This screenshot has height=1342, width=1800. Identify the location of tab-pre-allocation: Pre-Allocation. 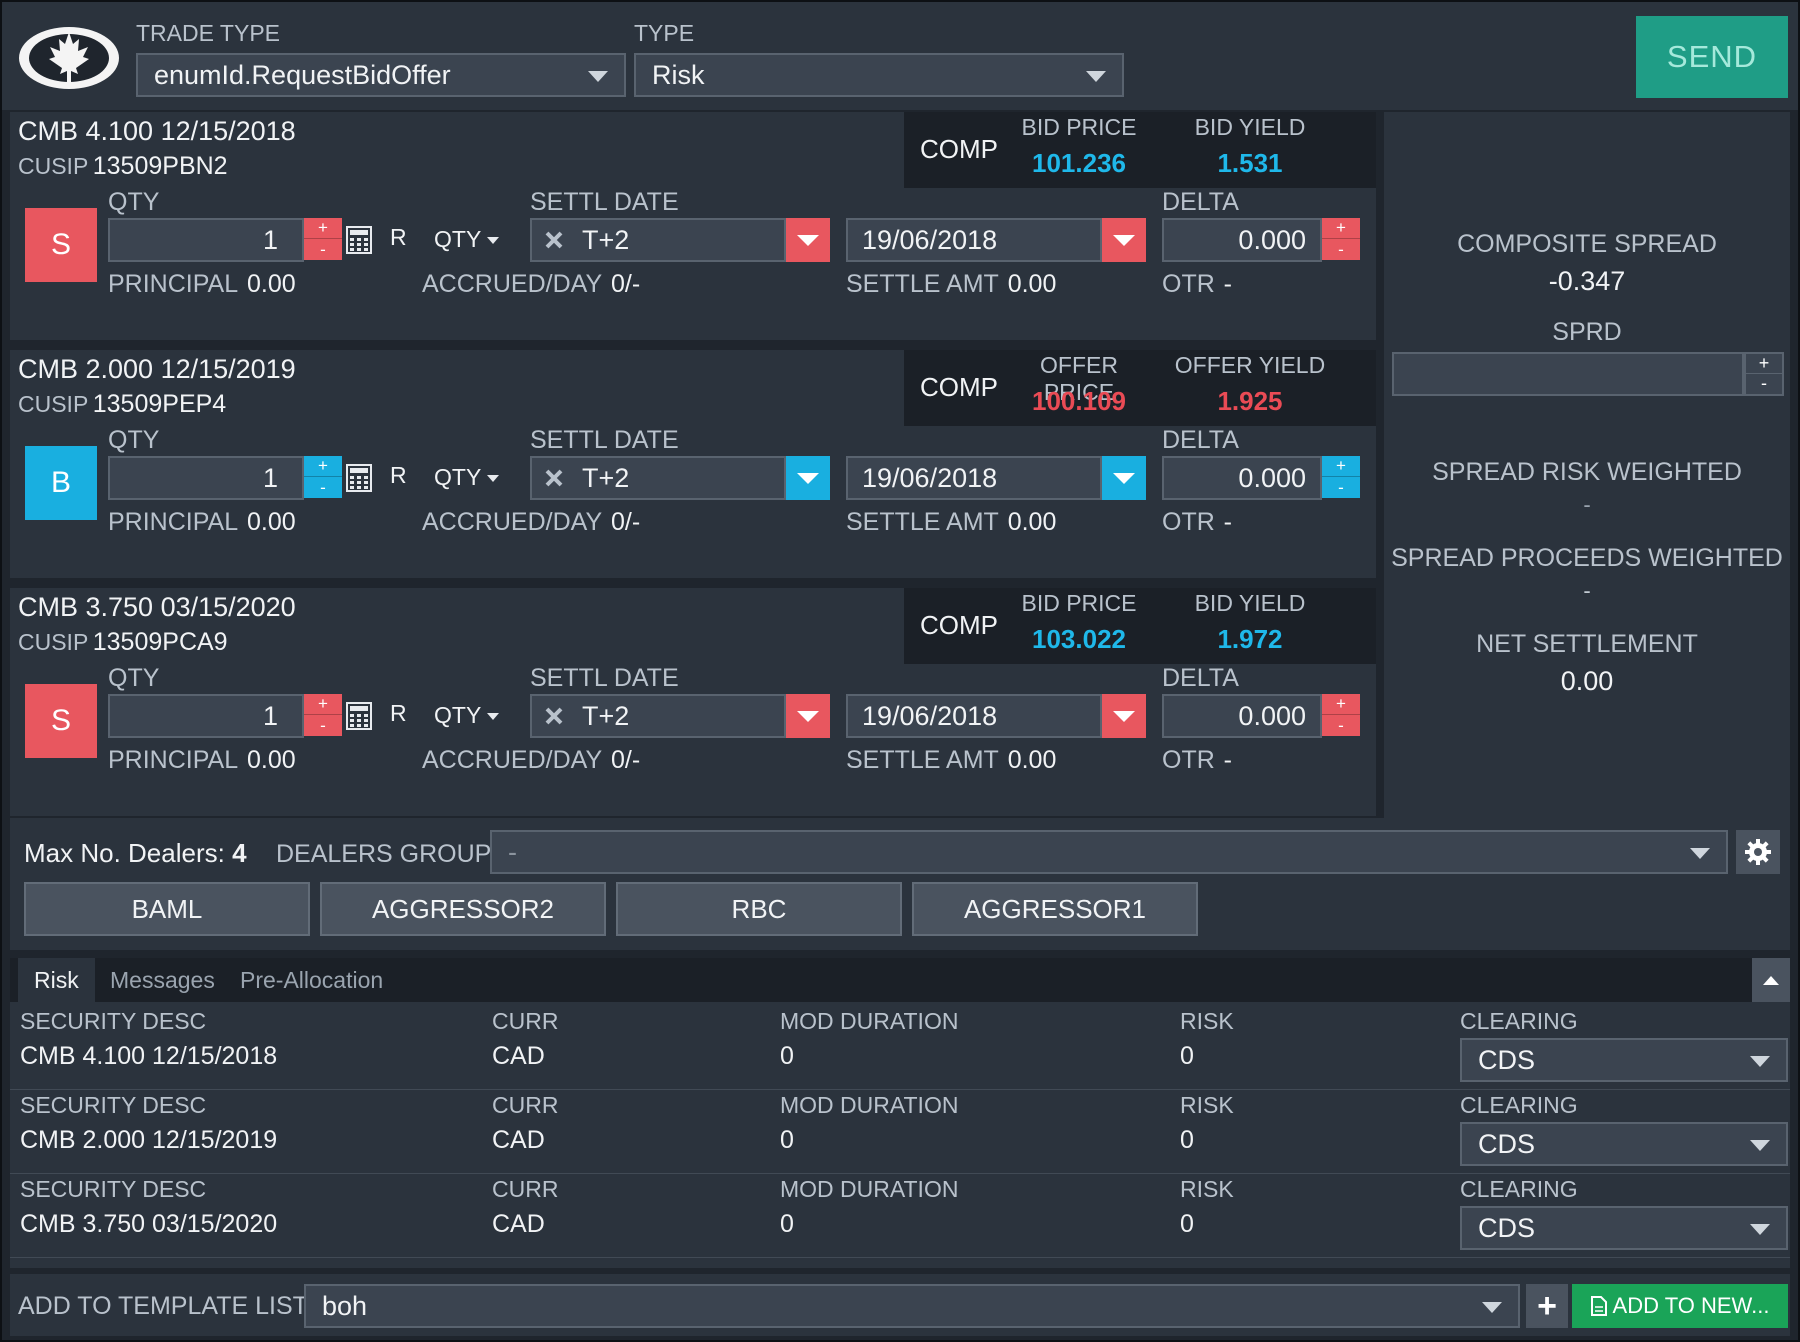
(312, 980).